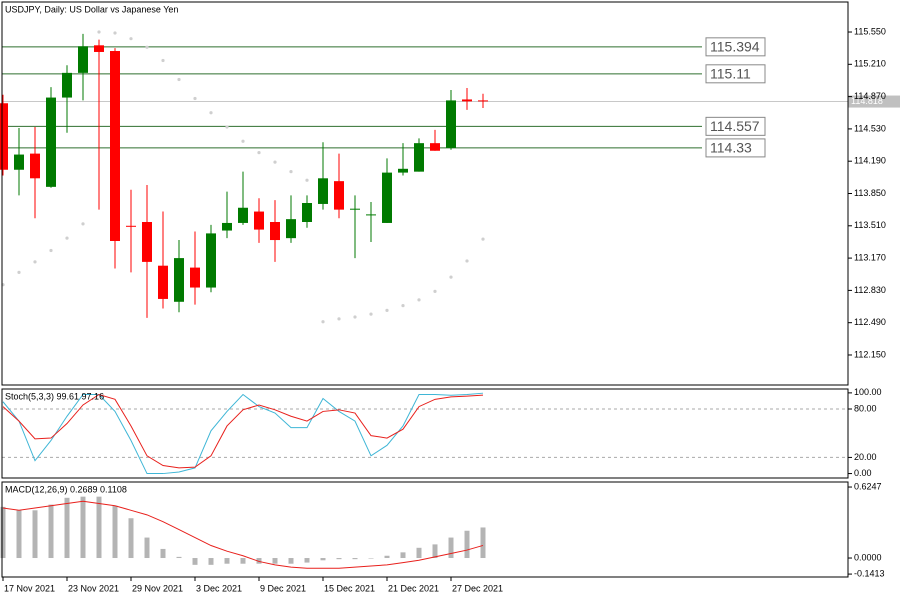 This screenshot has width=900, height=600. What do you see at coordinates (93, 588) in the screenshot?
I see `x-tick-label: 23 Nov 2021` at bounding box center [93, 588].